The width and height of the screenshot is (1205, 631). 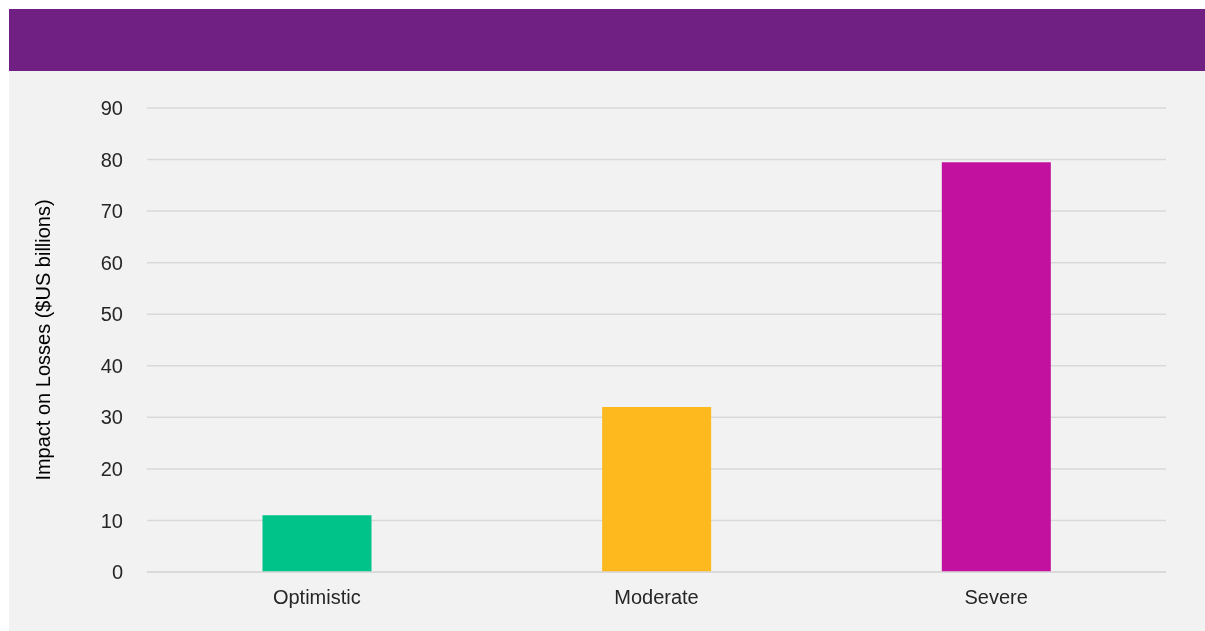 What do you see at coordinates (111, 211) in the screenshot?
I see `y-tick-label: 70` at bounding box center [111, 211].